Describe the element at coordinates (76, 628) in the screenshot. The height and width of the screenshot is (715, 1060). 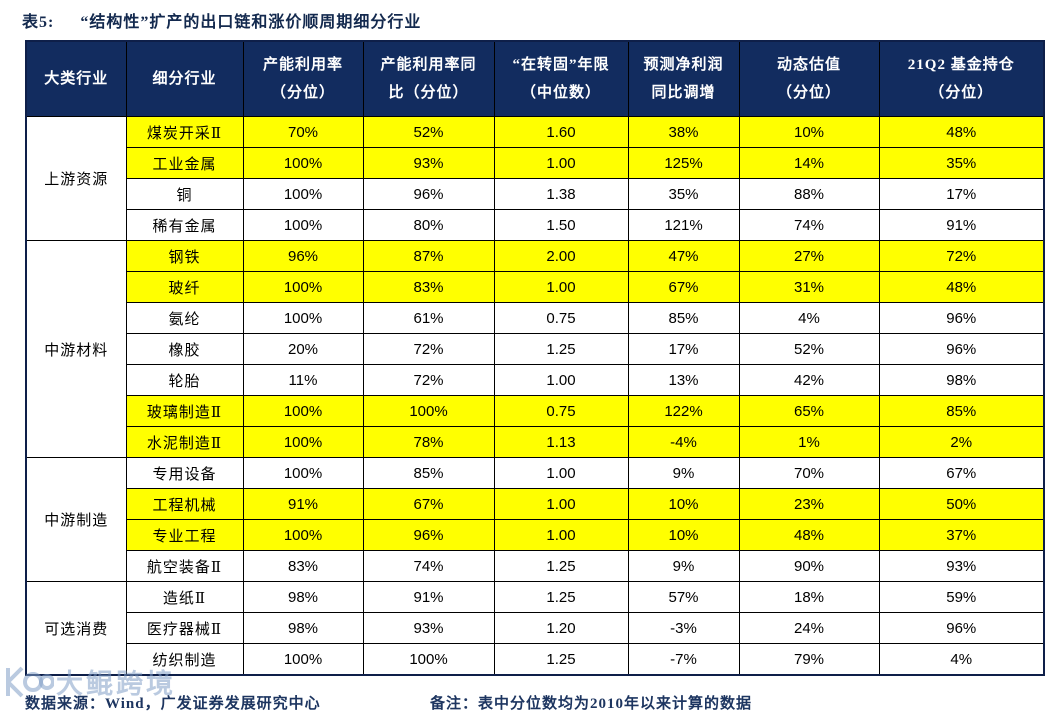
I see `category-cell: 可选消费` at that location.